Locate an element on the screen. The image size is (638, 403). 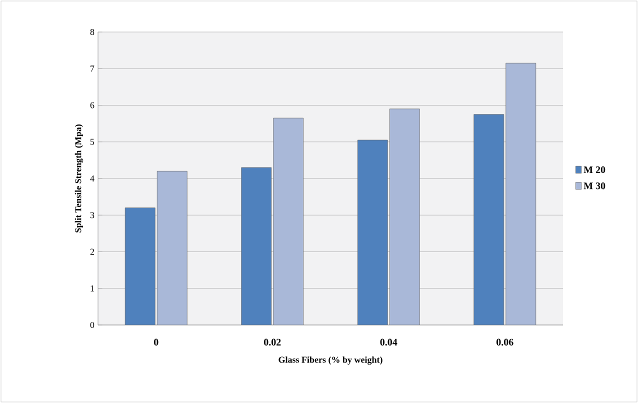
x-tick-label: 0.02 is located at coordinates (272, 342).